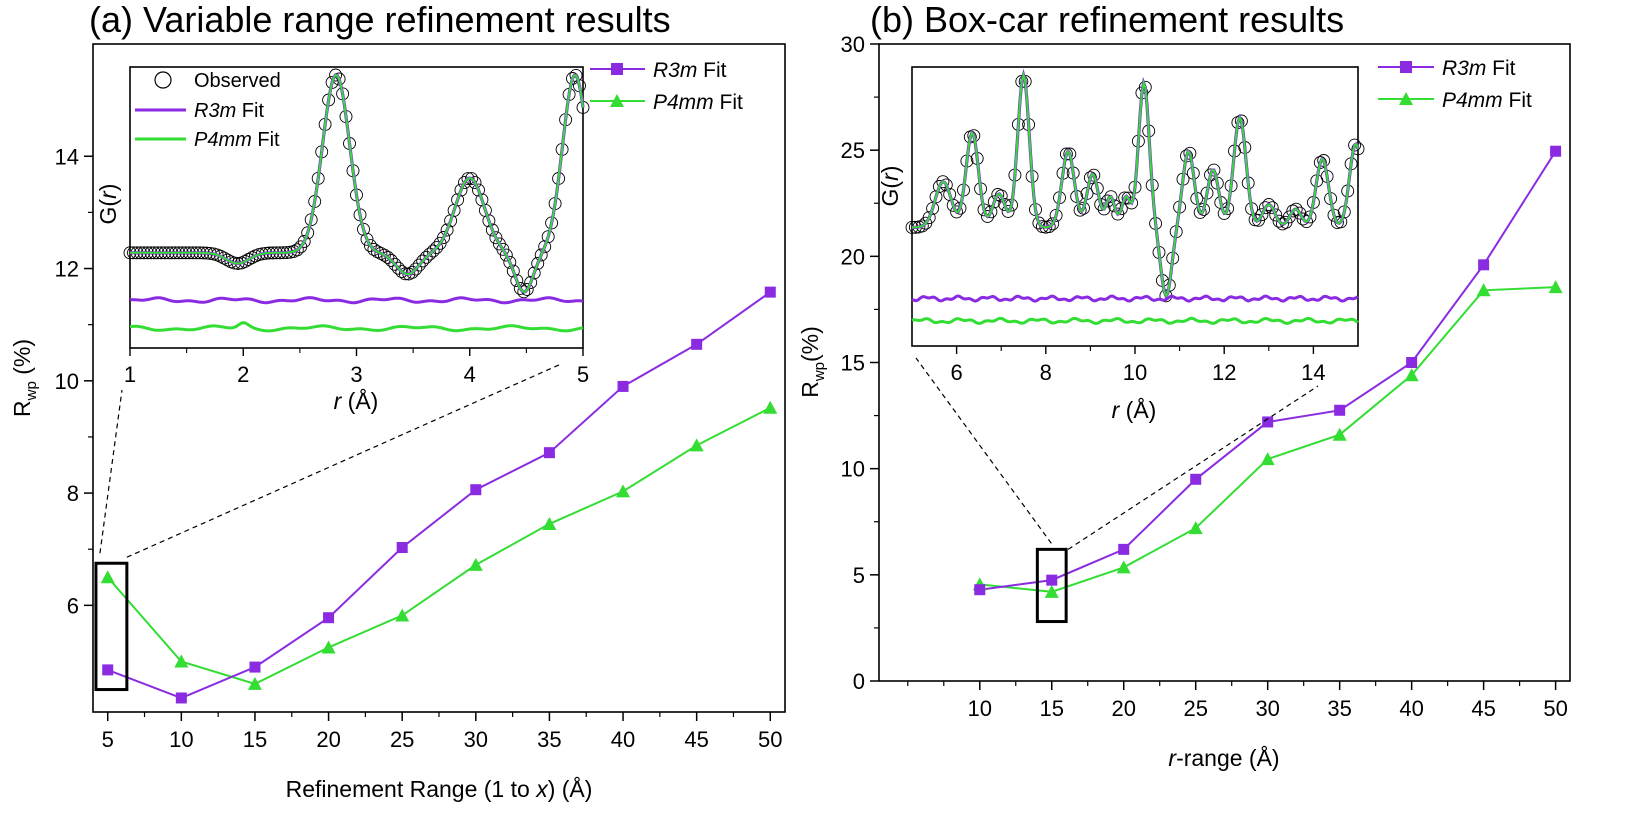 The image size is (1644, 813). What do you see at coordinates (1406, 67) in the screenshot?
I see `panel-b-legend-r3m-marker` at bounding box center [1406, 67].